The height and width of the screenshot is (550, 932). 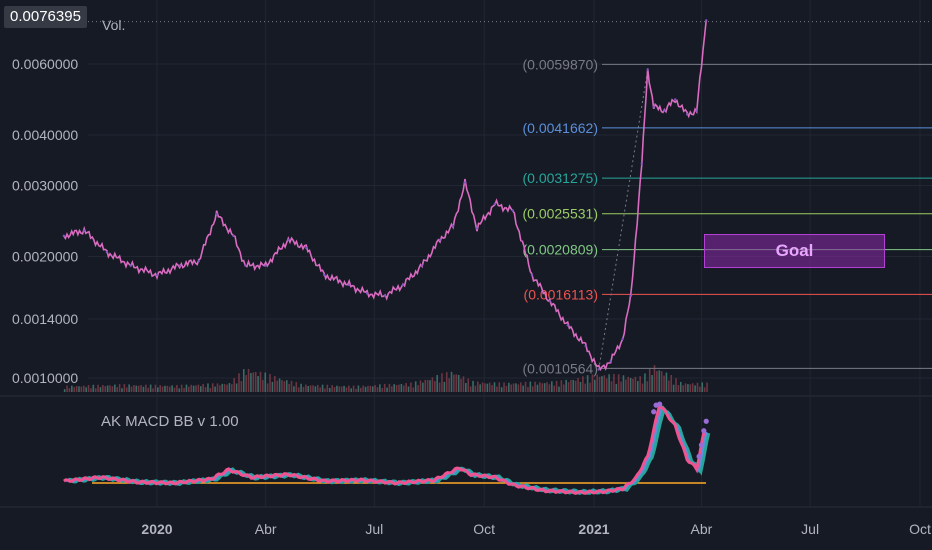 What do you see at coordinates (45, 64) in the screenshot?
I see `y-tick-label: 0.0060000` at bounding box center [45, 64].